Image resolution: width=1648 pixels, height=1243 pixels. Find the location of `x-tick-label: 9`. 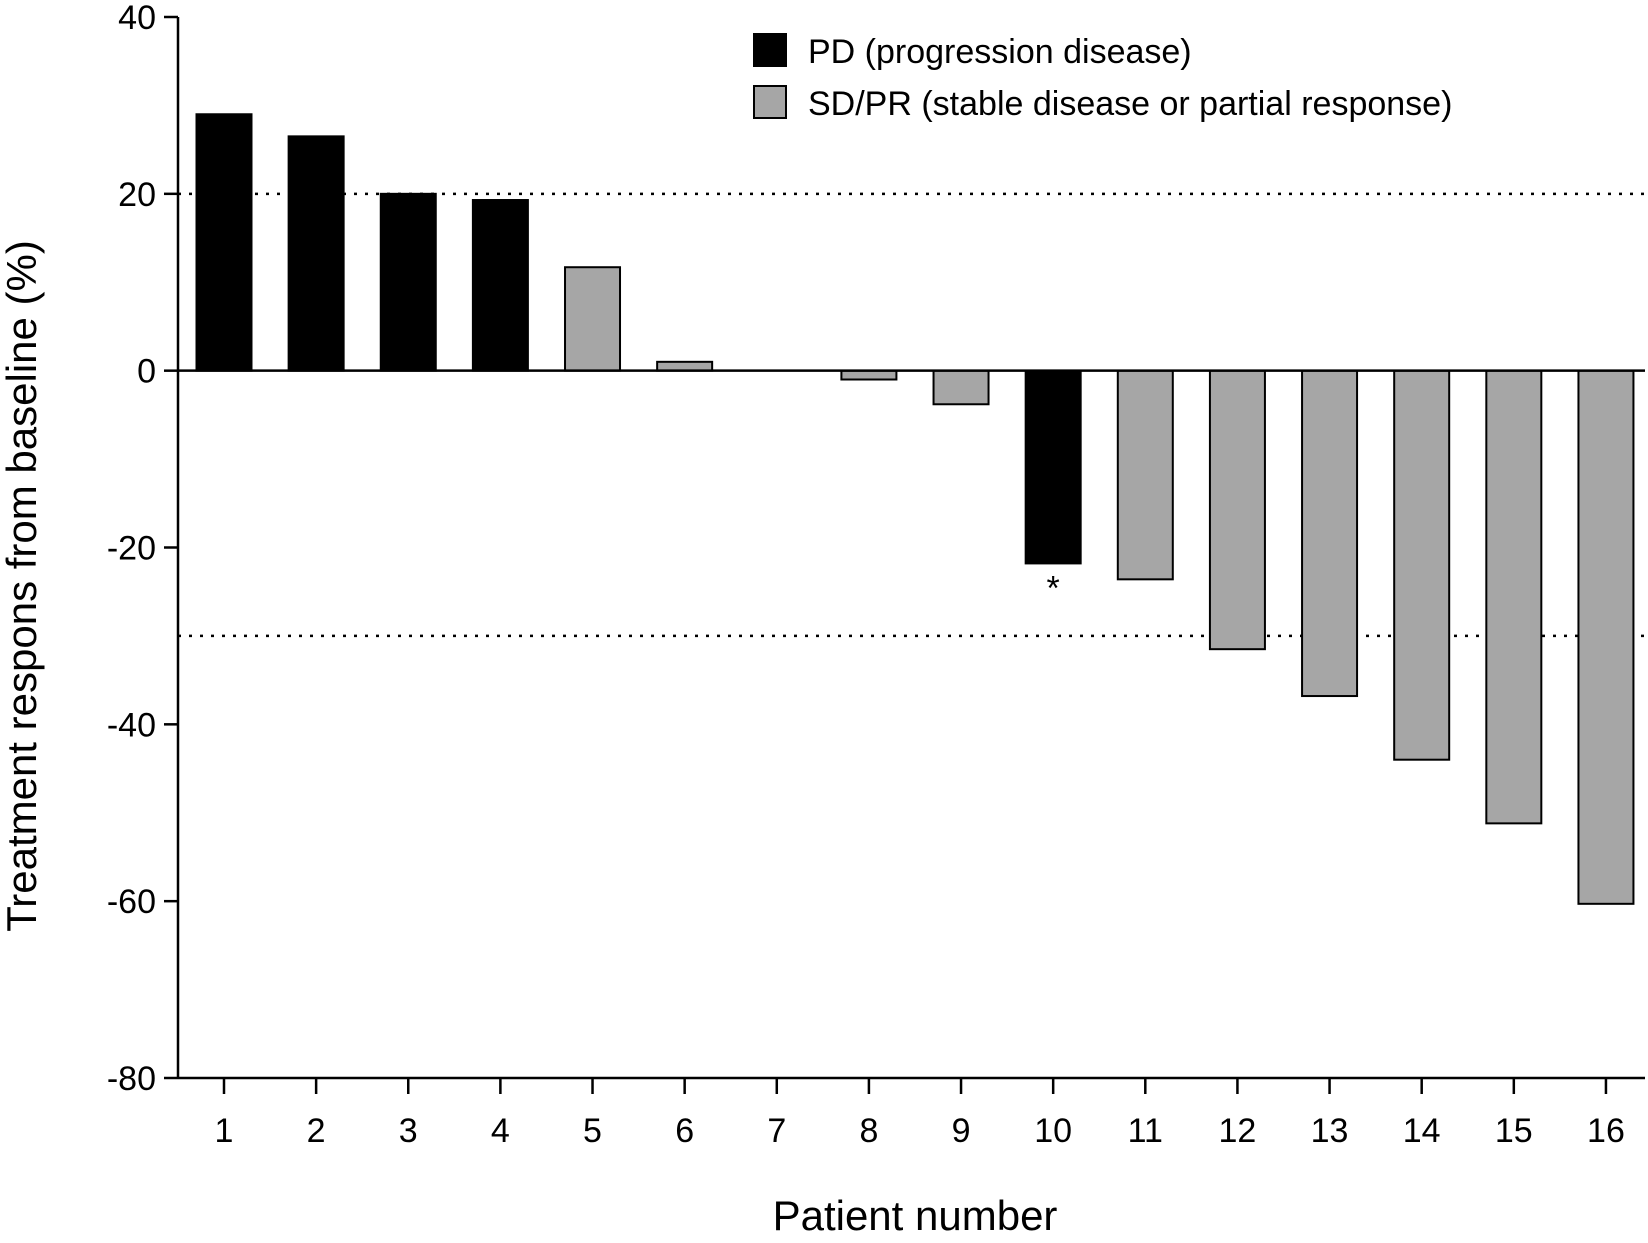

x-tick-label: 9 is located at coordinates (961, 1131).